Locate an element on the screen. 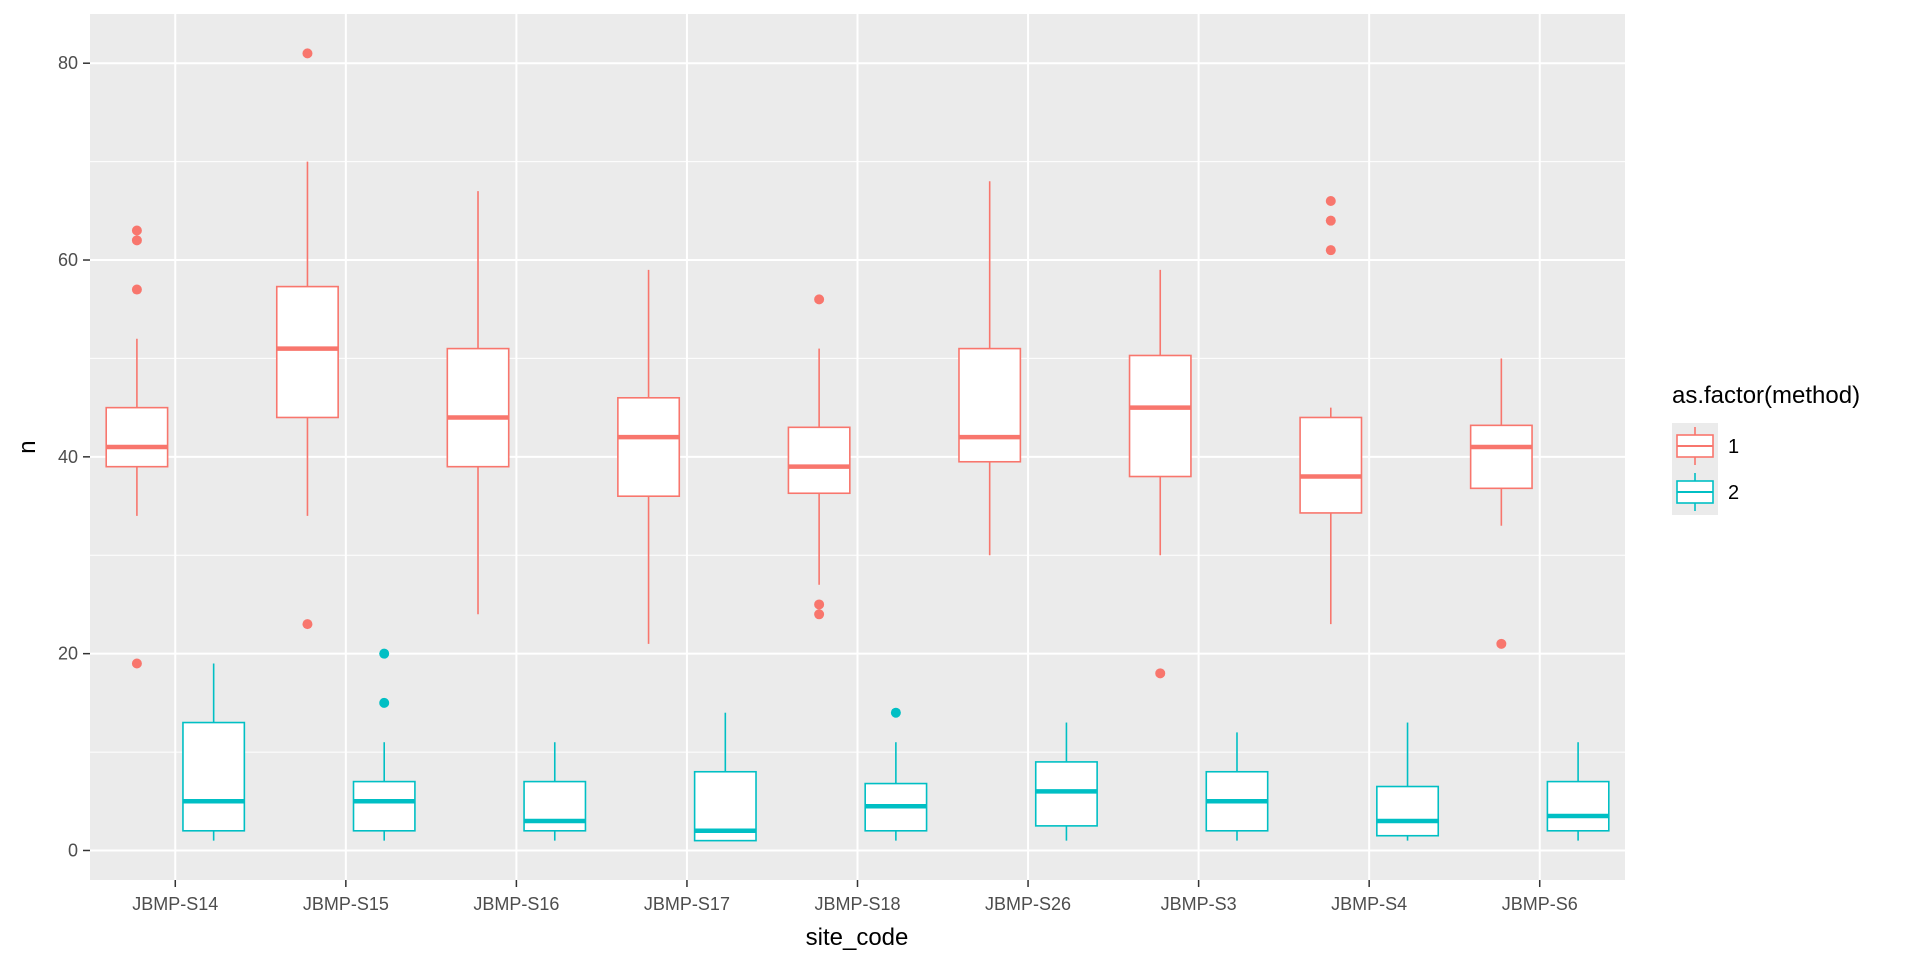 The width and height of the screenshot is (1920, 960). legend-key-1: 1 is located at coordinates (1705, 446).